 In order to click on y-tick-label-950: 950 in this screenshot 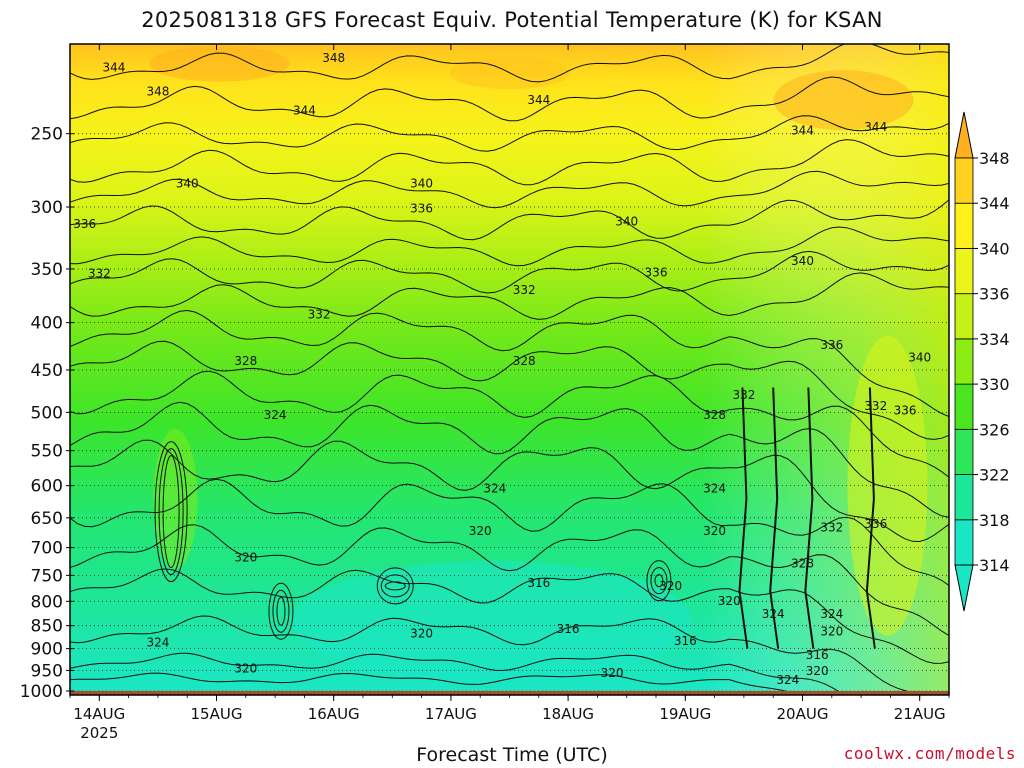, I will do `click(47, 671)`.